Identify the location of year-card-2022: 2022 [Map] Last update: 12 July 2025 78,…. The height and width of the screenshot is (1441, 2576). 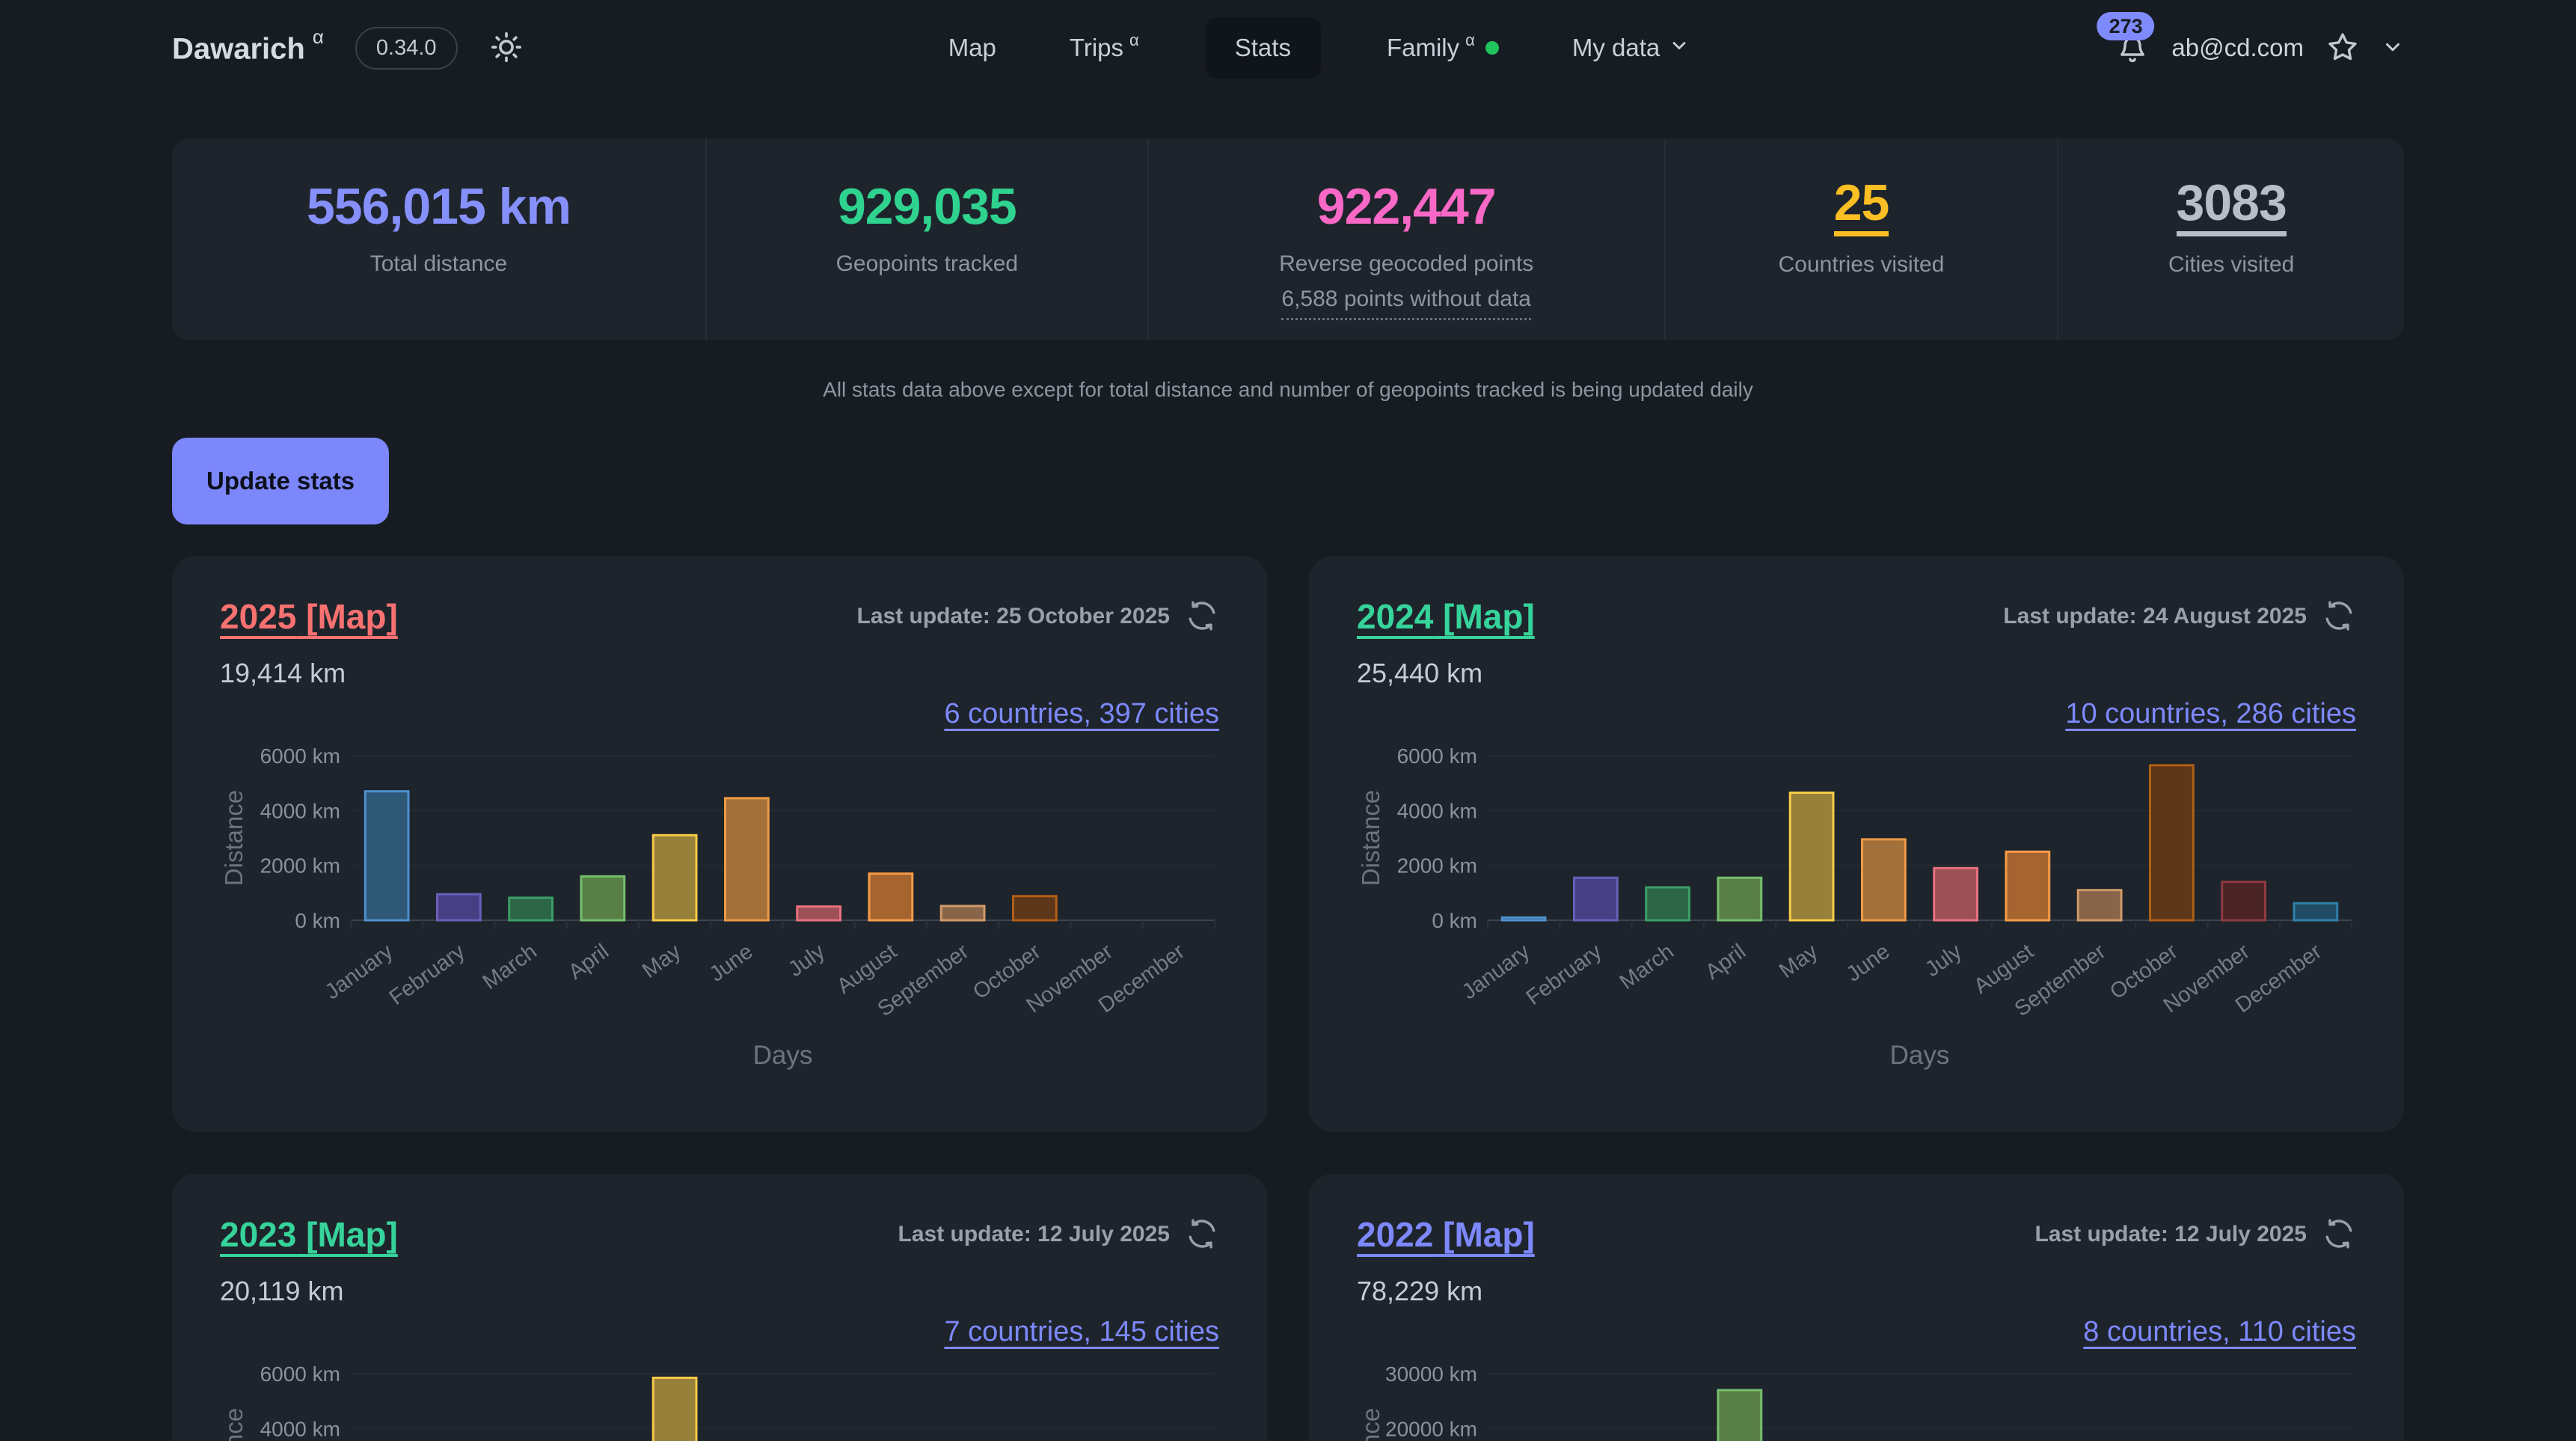
(1856, 1307).